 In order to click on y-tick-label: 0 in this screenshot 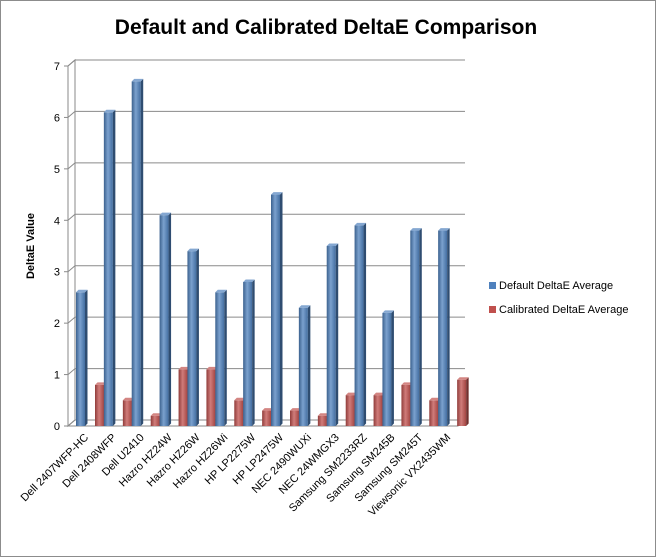, I will do `click(57, 427)`.